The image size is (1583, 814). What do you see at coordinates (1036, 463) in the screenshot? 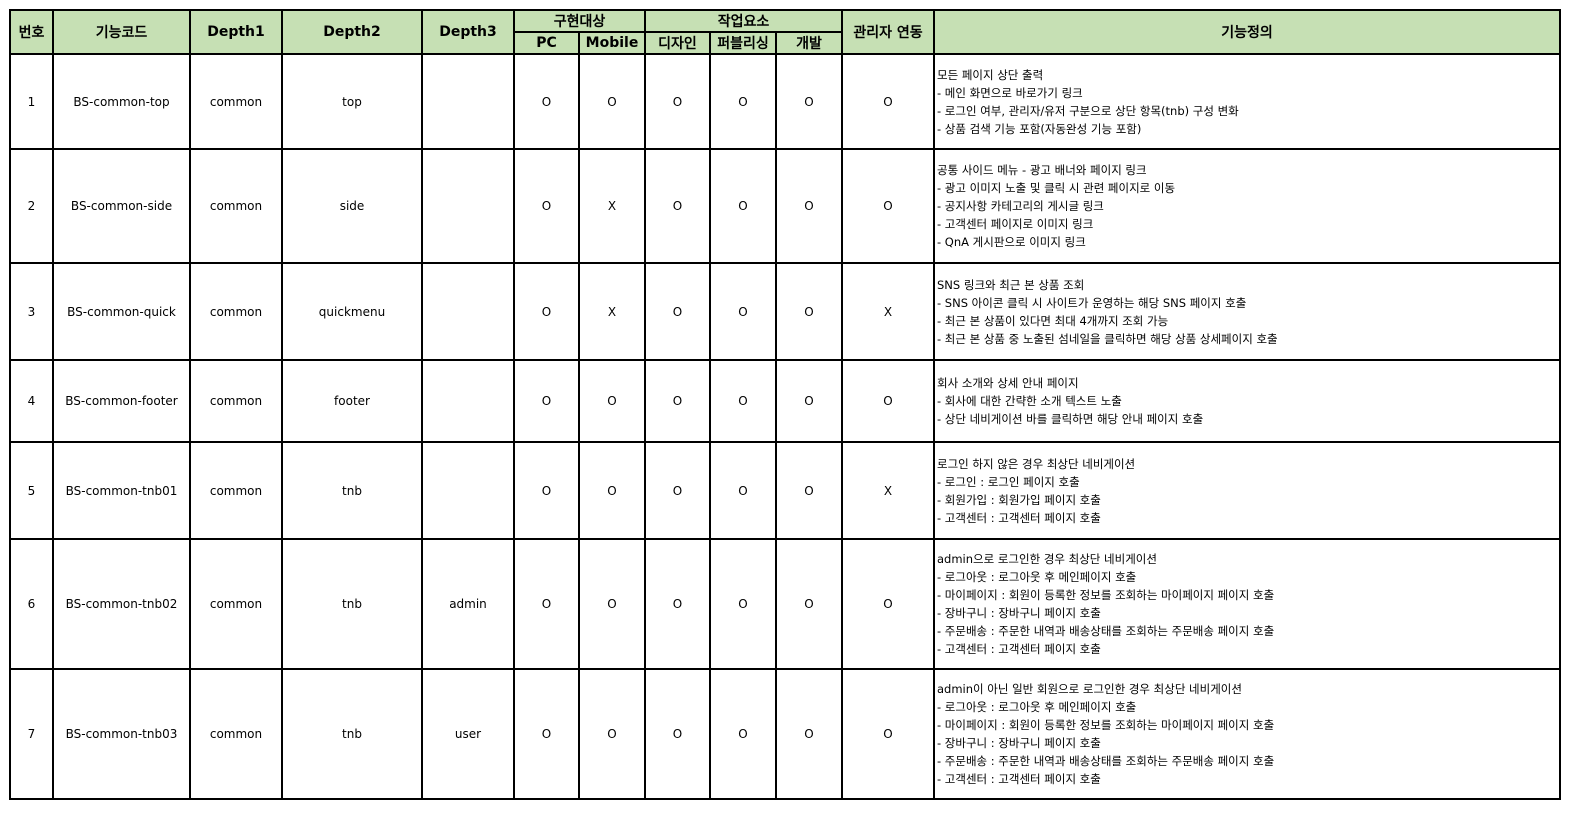
I see `definition-line: 로그인 하지 않은 경우 최상단 네비게이션` at bounding box center [1036, 463].